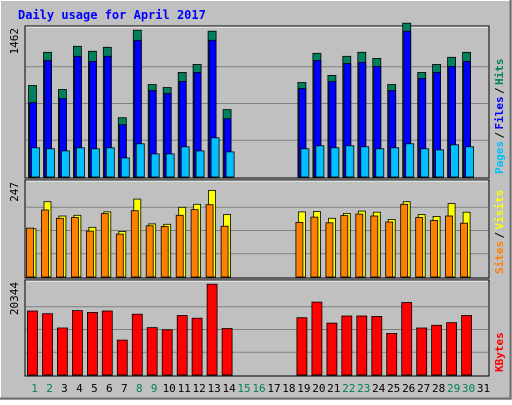 This screenshot has width=512, height=405. What do you see at coordinates (94, 388) in the screenshot?
I see `day-label-5: 5` at bounding box center [94, 388].